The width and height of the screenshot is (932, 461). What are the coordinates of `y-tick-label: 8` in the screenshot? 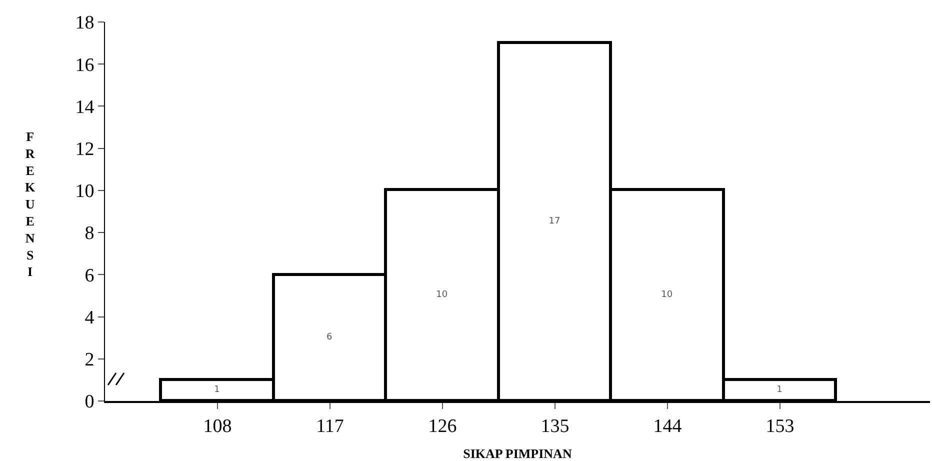 It's located at (89, 233).